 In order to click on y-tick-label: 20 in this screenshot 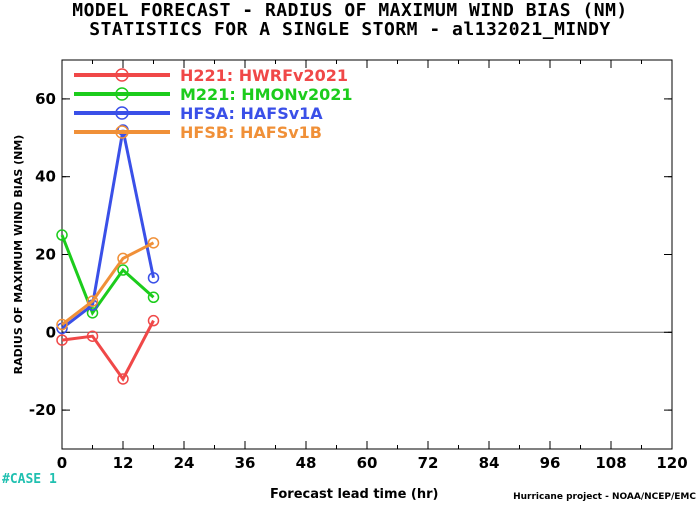, I will do `click(45, 255)`.